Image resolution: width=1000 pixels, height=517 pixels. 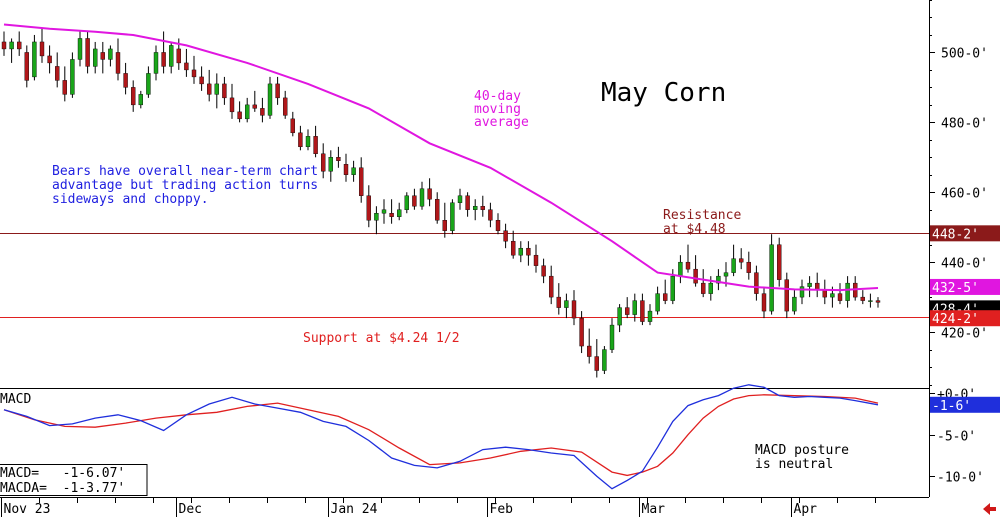 I want to click on ma-tag-label: 432-5', so click(x=955, y=288).